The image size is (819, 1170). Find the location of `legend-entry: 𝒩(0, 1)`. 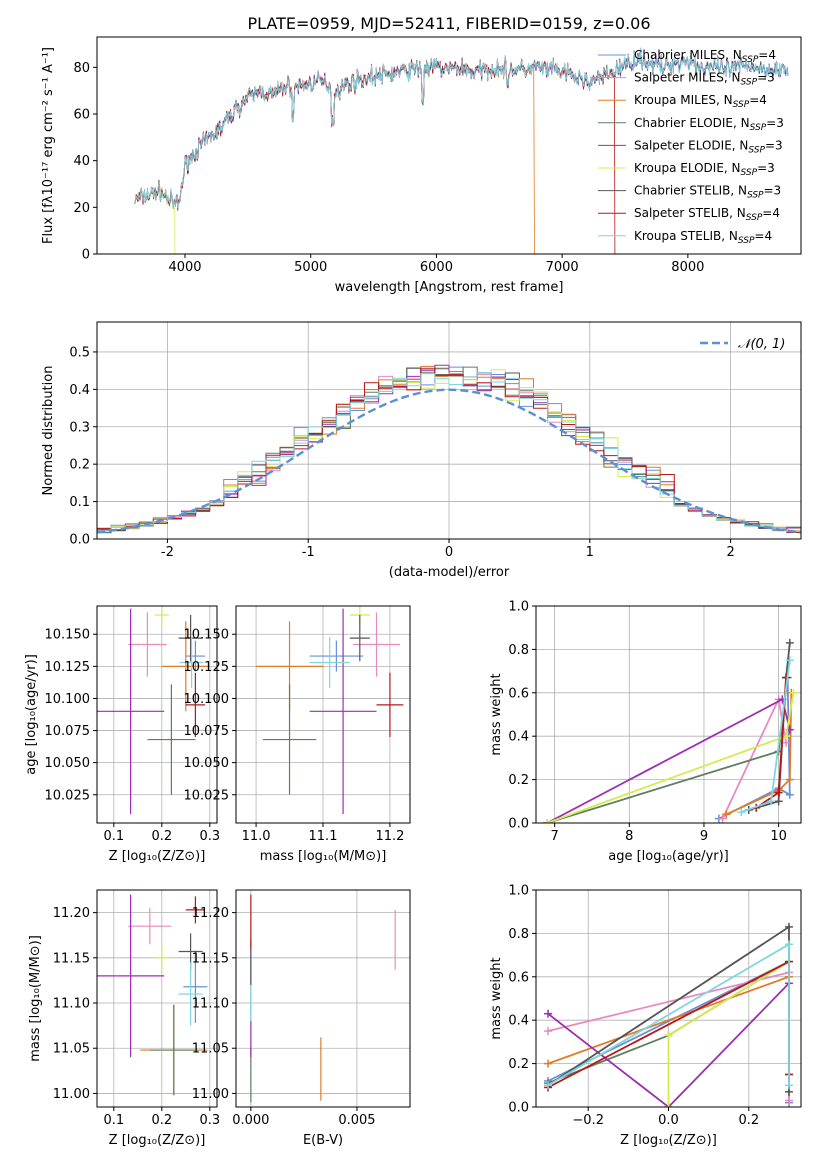

legend-entry: 𝒩(0, 1) is located at coordinates (761, 344).